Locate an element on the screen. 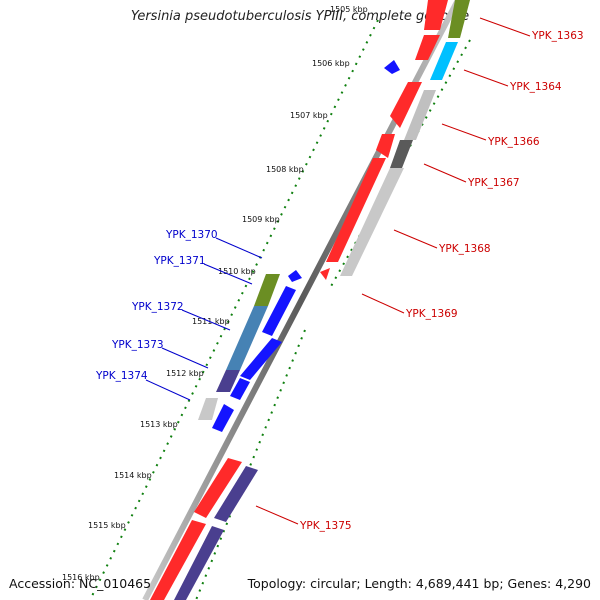 The width and height of the screenshot is (600, 600). tick-label: 1513 kbp is located at coordinates (159, 424).